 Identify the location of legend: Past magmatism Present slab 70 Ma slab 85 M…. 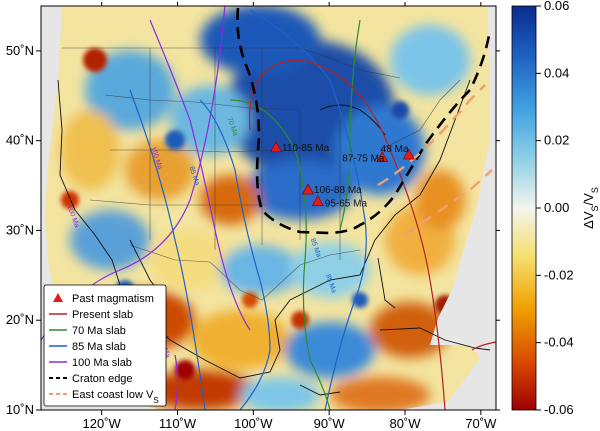
(105, 345).